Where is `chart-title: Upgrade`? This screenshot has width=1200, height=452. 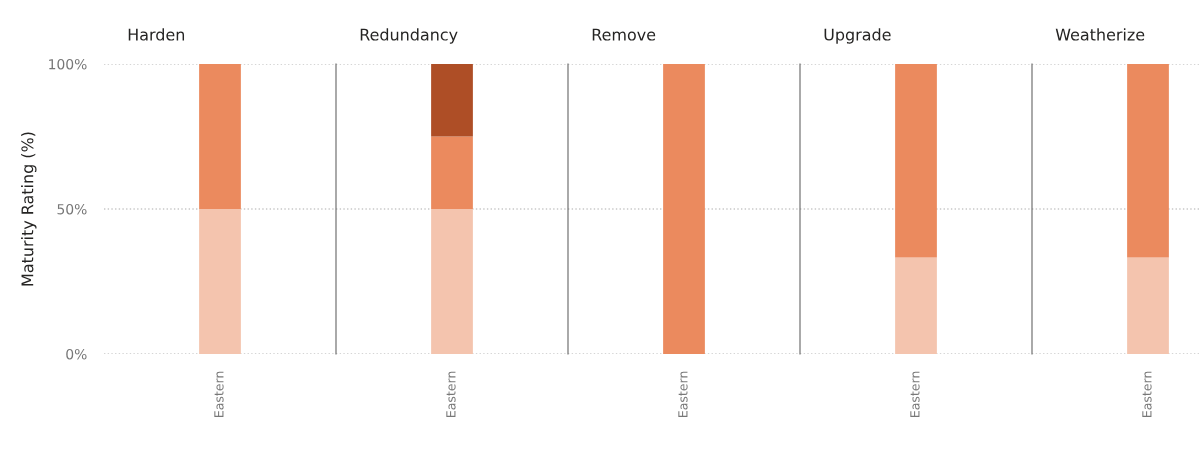 chart-title: Upgrade is located at coordinates (857, 36).